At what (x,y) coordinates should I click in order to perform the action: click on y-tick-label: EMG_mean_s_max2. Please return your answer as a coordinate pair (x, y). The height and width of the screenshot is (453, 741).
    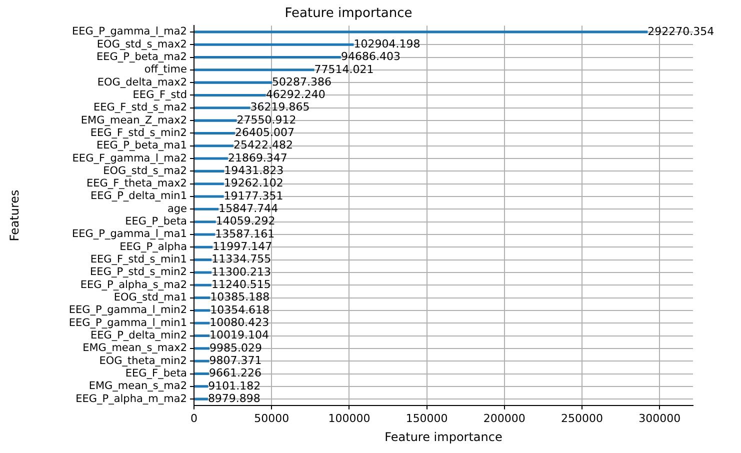
    Looking at the image, I should click on (134, 348).